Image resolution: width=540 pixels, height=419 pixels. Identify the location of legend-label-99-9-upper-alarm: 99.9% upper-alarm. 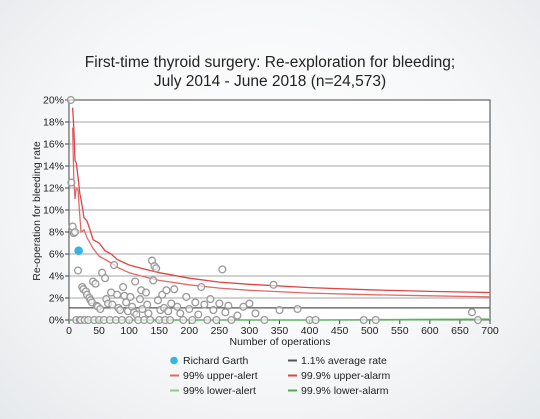
(346, 376).